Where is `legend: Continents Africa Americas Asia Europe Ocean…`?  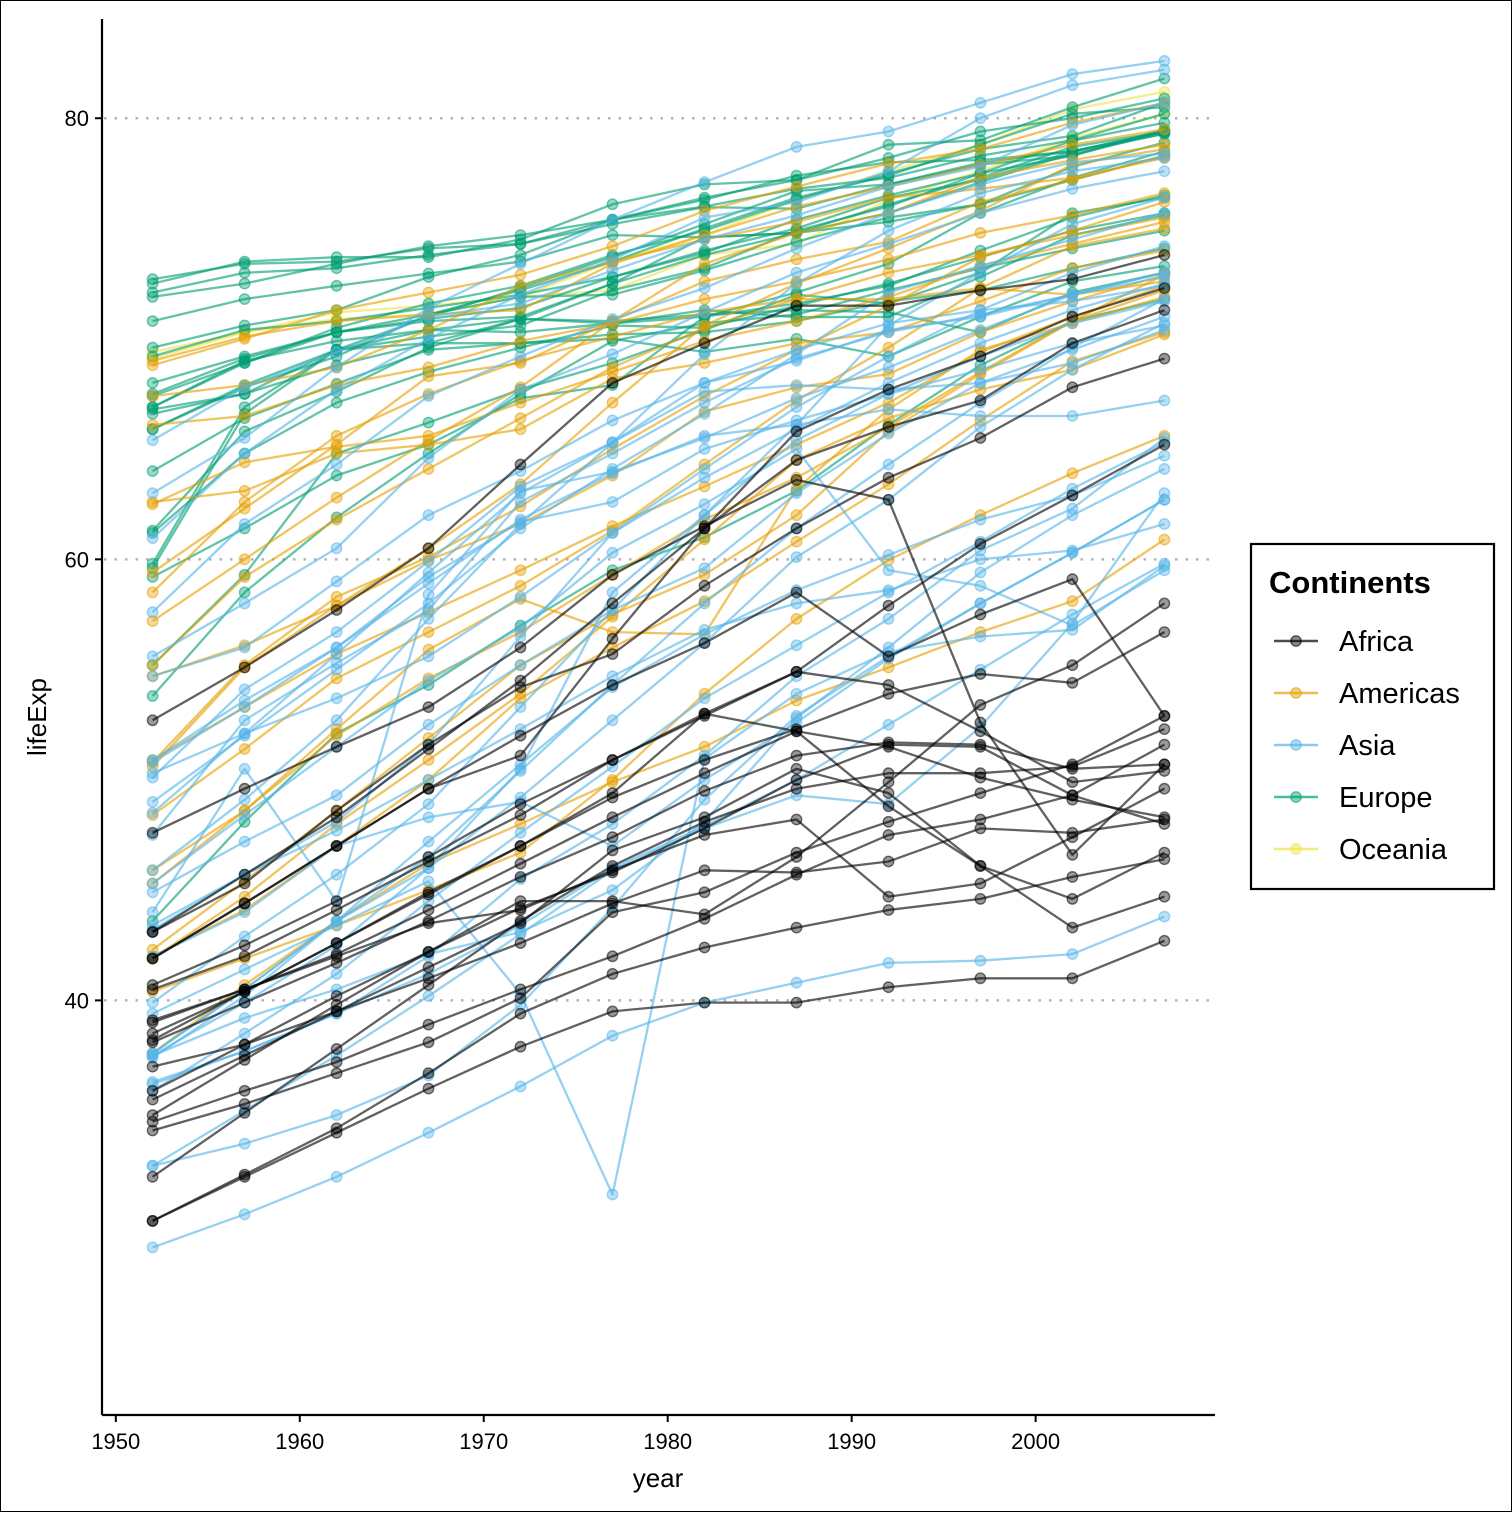 legend: Continents Africa Americas Asia Europe Ocean… is located at coordinates (1372, 716).